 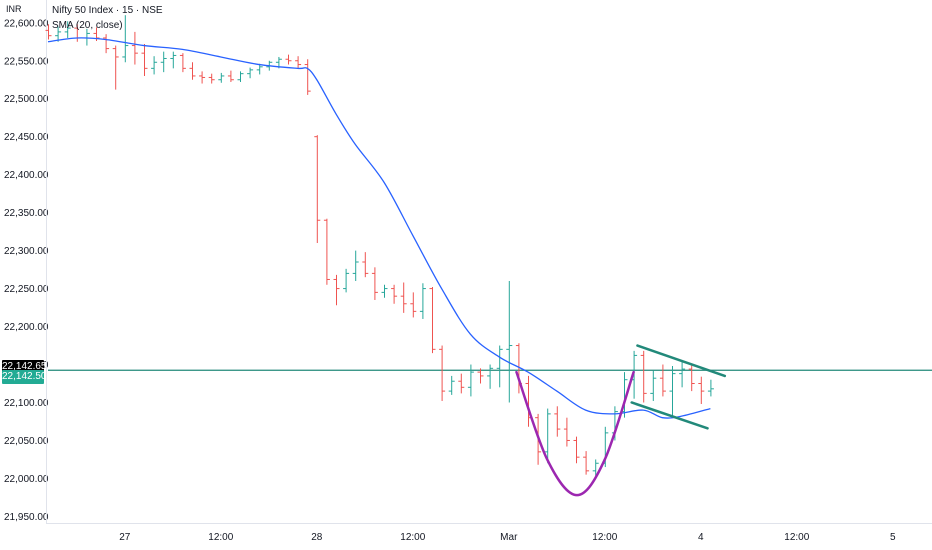 What do you see at coordinates (26, 441) in the screenshot?
I see `y-tick-label: 22,050.00` at bounding box center [26, 441].